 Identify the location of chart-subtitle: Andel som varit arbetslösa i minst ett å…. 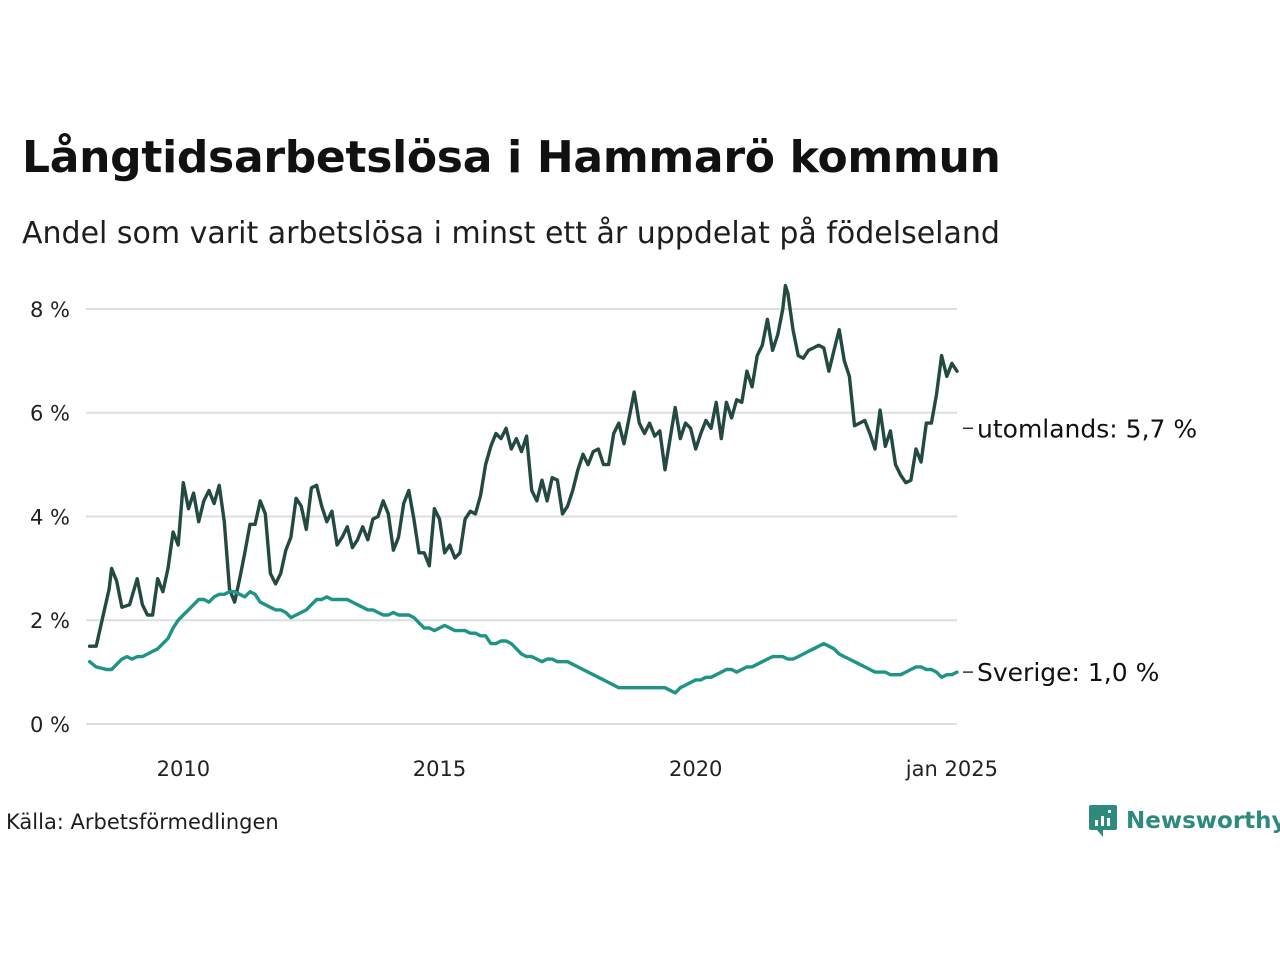
(511, 233).